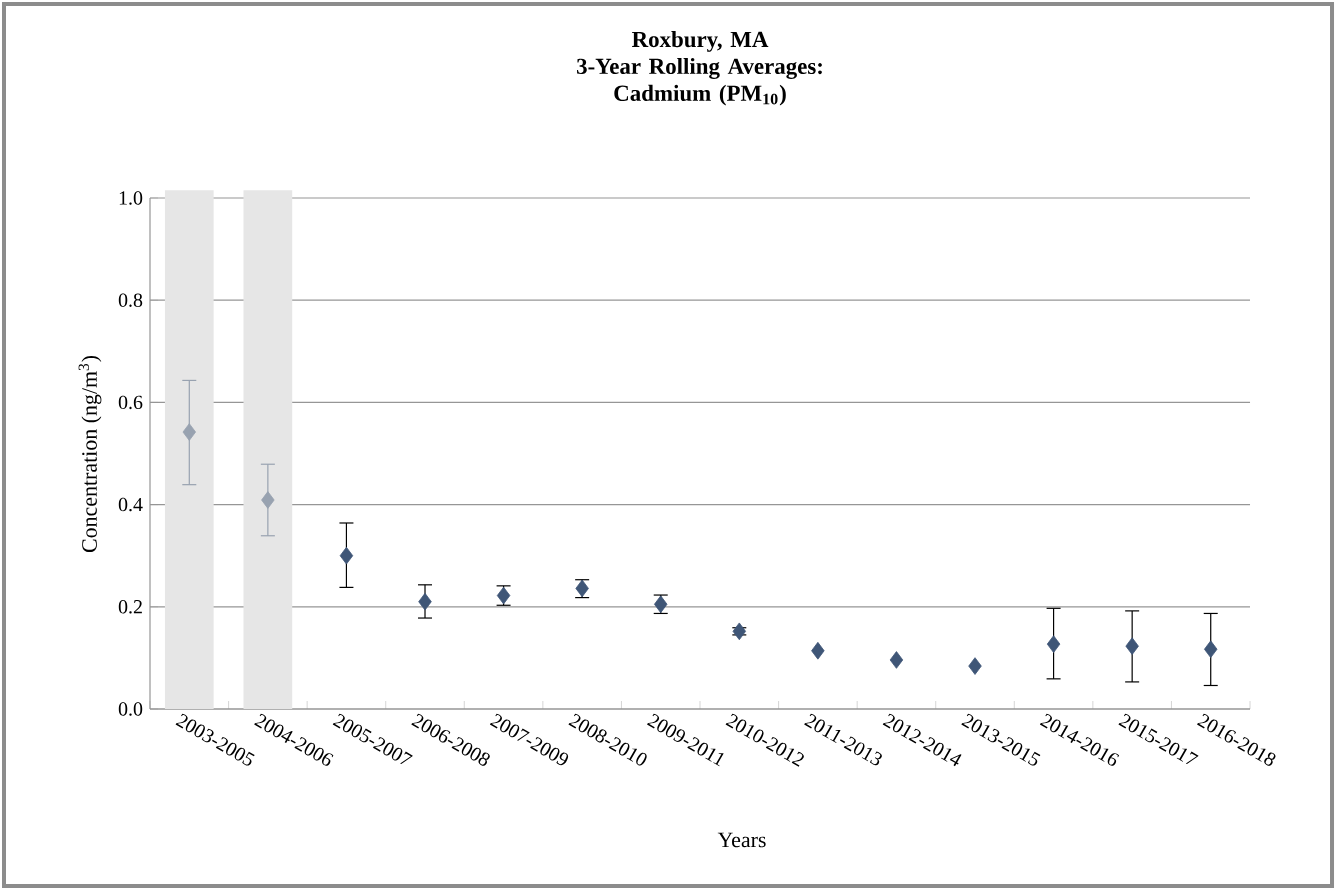 This screenshot has width=1336, height=890. What do you see at coordinates (130, 402) in the screenshot?
I see `y-tick-label: 0.6` at bounding box center [130, 402].